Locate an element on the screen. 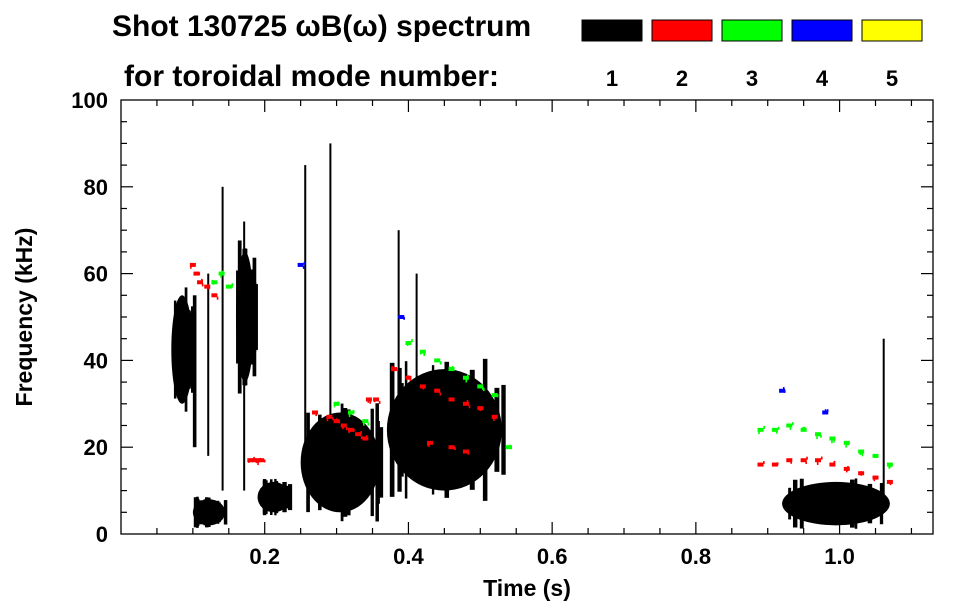  x-tick-label: 0.6 is located at coordinates (552, 556).